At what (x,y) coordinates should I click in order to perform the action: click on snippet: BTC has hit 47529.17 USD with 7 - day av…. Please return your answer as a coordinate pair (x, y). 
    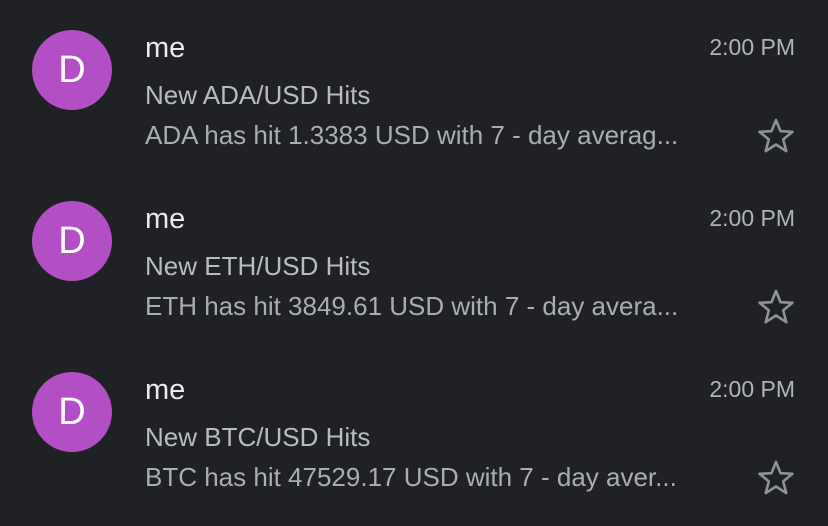
    Looking at the image, I should click on (411, 477).